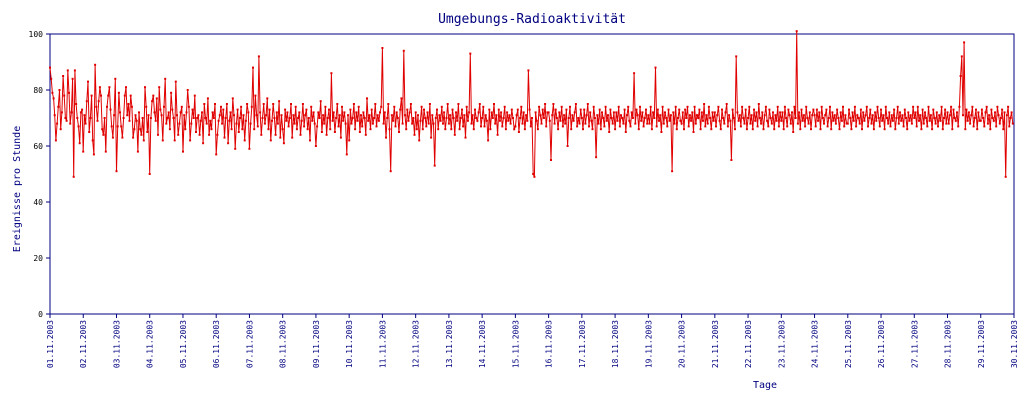 This screenshot has height=400, width=1024. What do you see at coordinates (482, 344) in the screenshot?
I see `x-tick-label: 14.11.2003` at bounding box center [482, 344].